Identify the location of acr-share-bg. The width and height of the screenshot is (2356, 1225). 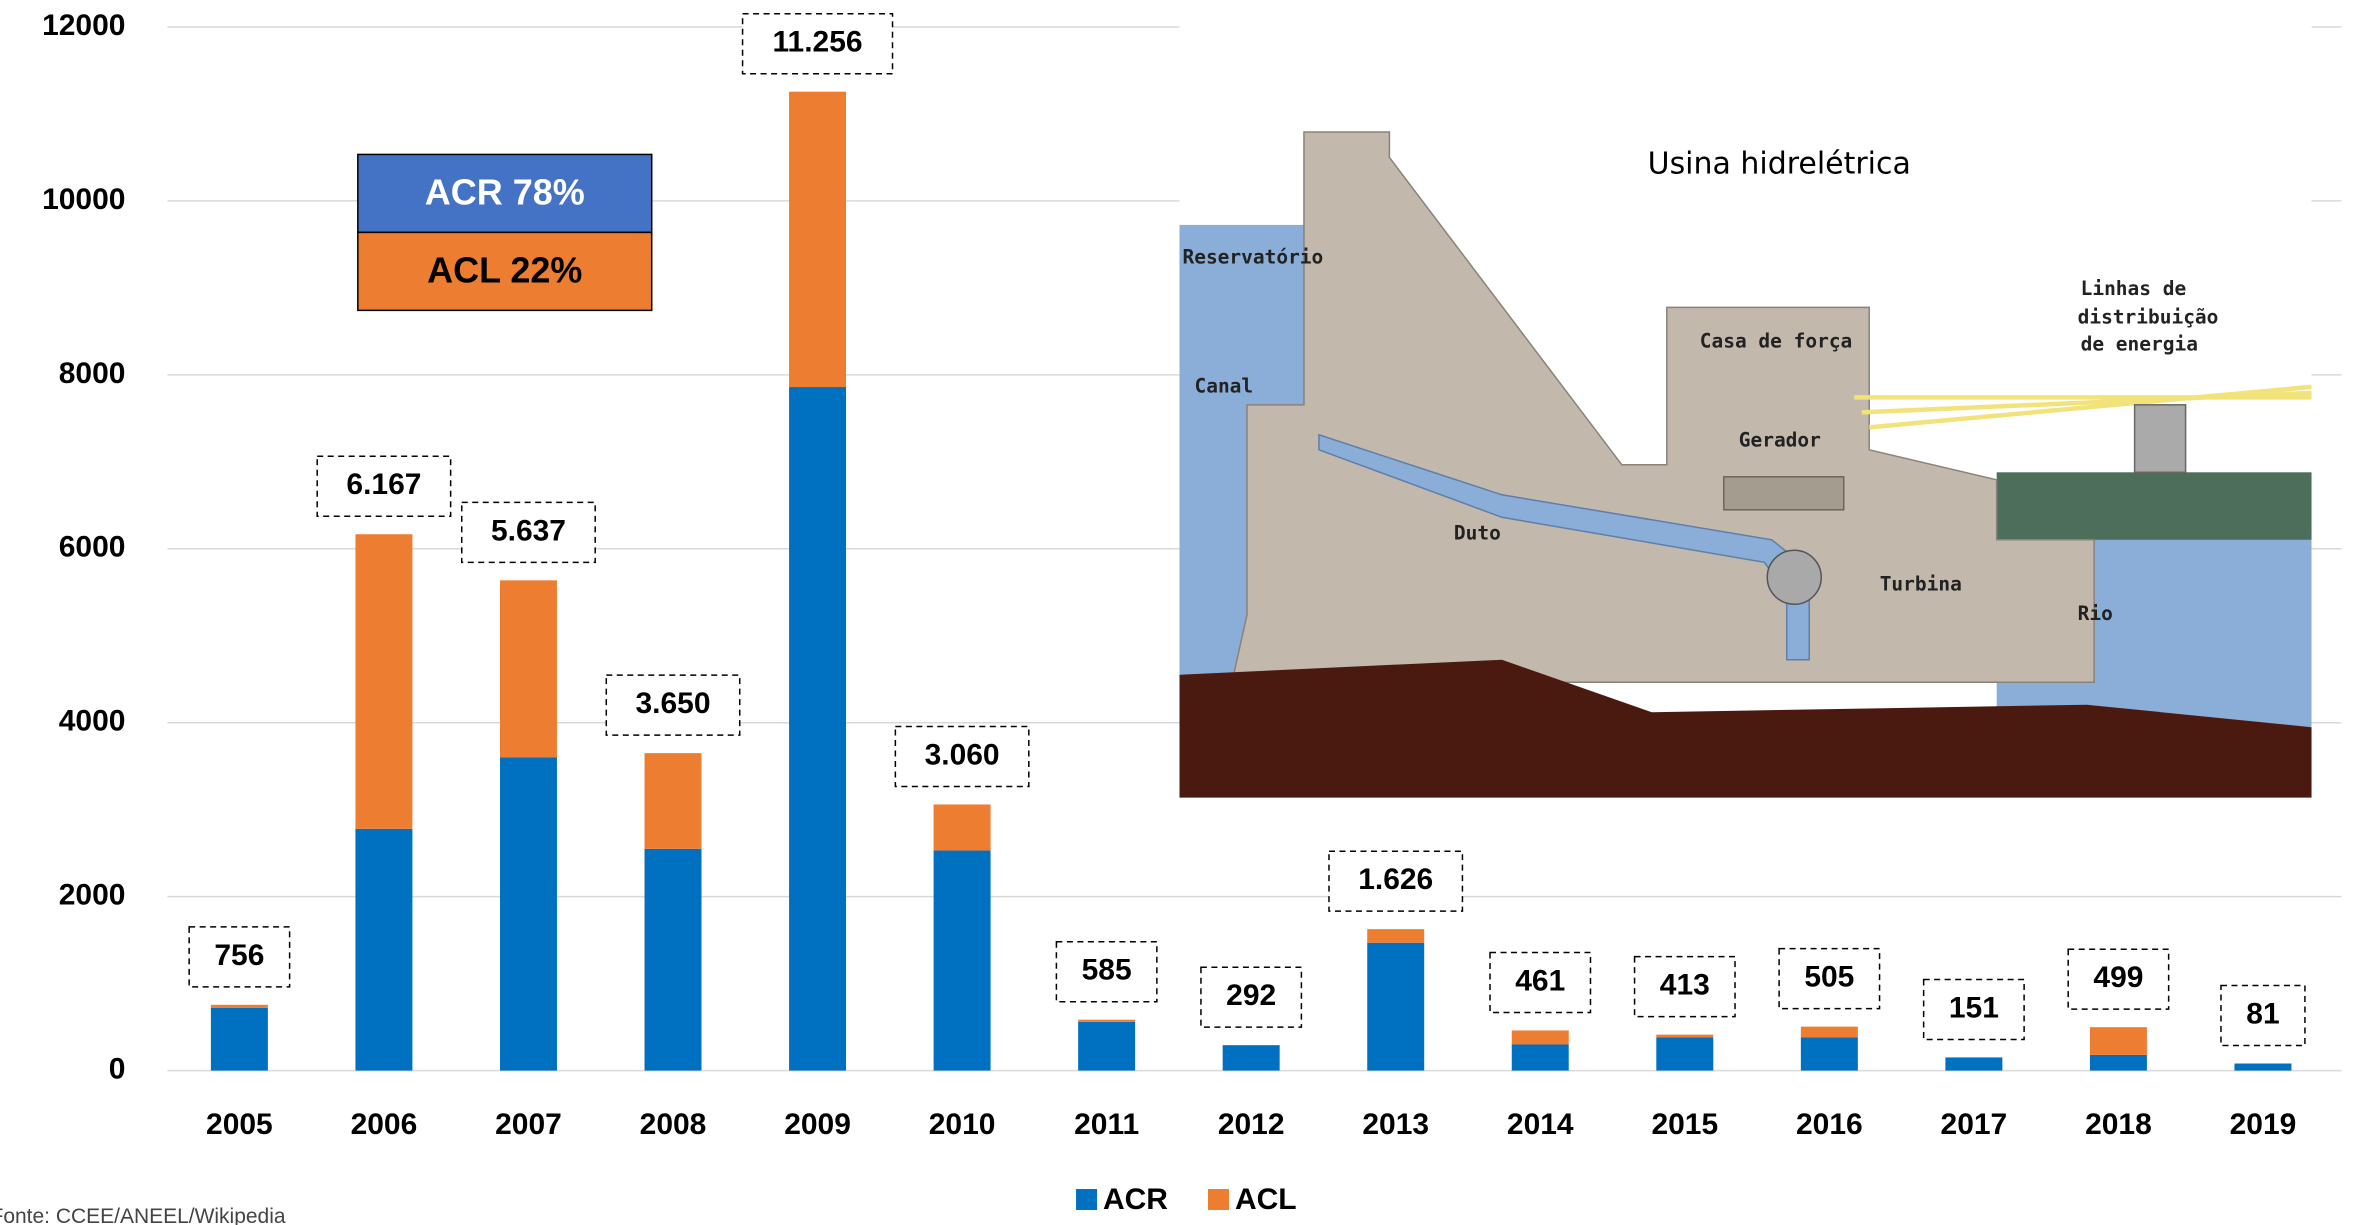
(505, 193).